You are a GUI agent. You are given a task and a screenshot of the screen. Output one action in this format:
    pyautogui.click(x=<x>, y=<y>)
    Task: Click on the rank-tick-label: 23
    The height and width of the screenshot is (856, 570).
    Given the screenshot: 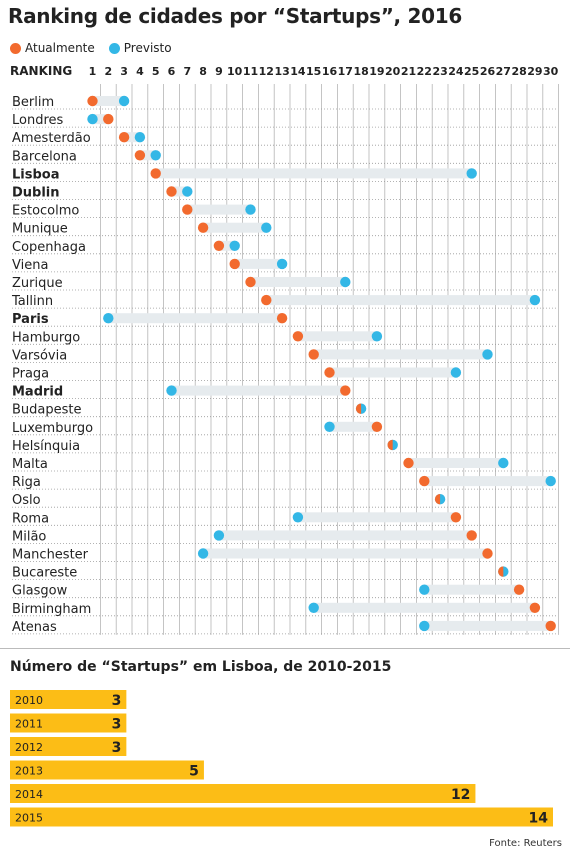 What is the action you would take?
    pyautogui.click(x=439, y=71)
    